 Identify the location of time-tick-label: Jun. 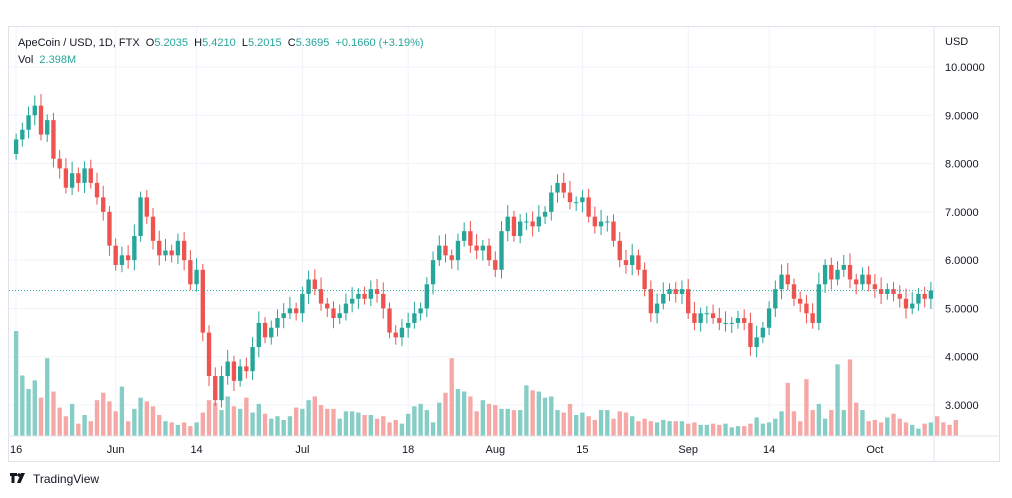
(116, 450).